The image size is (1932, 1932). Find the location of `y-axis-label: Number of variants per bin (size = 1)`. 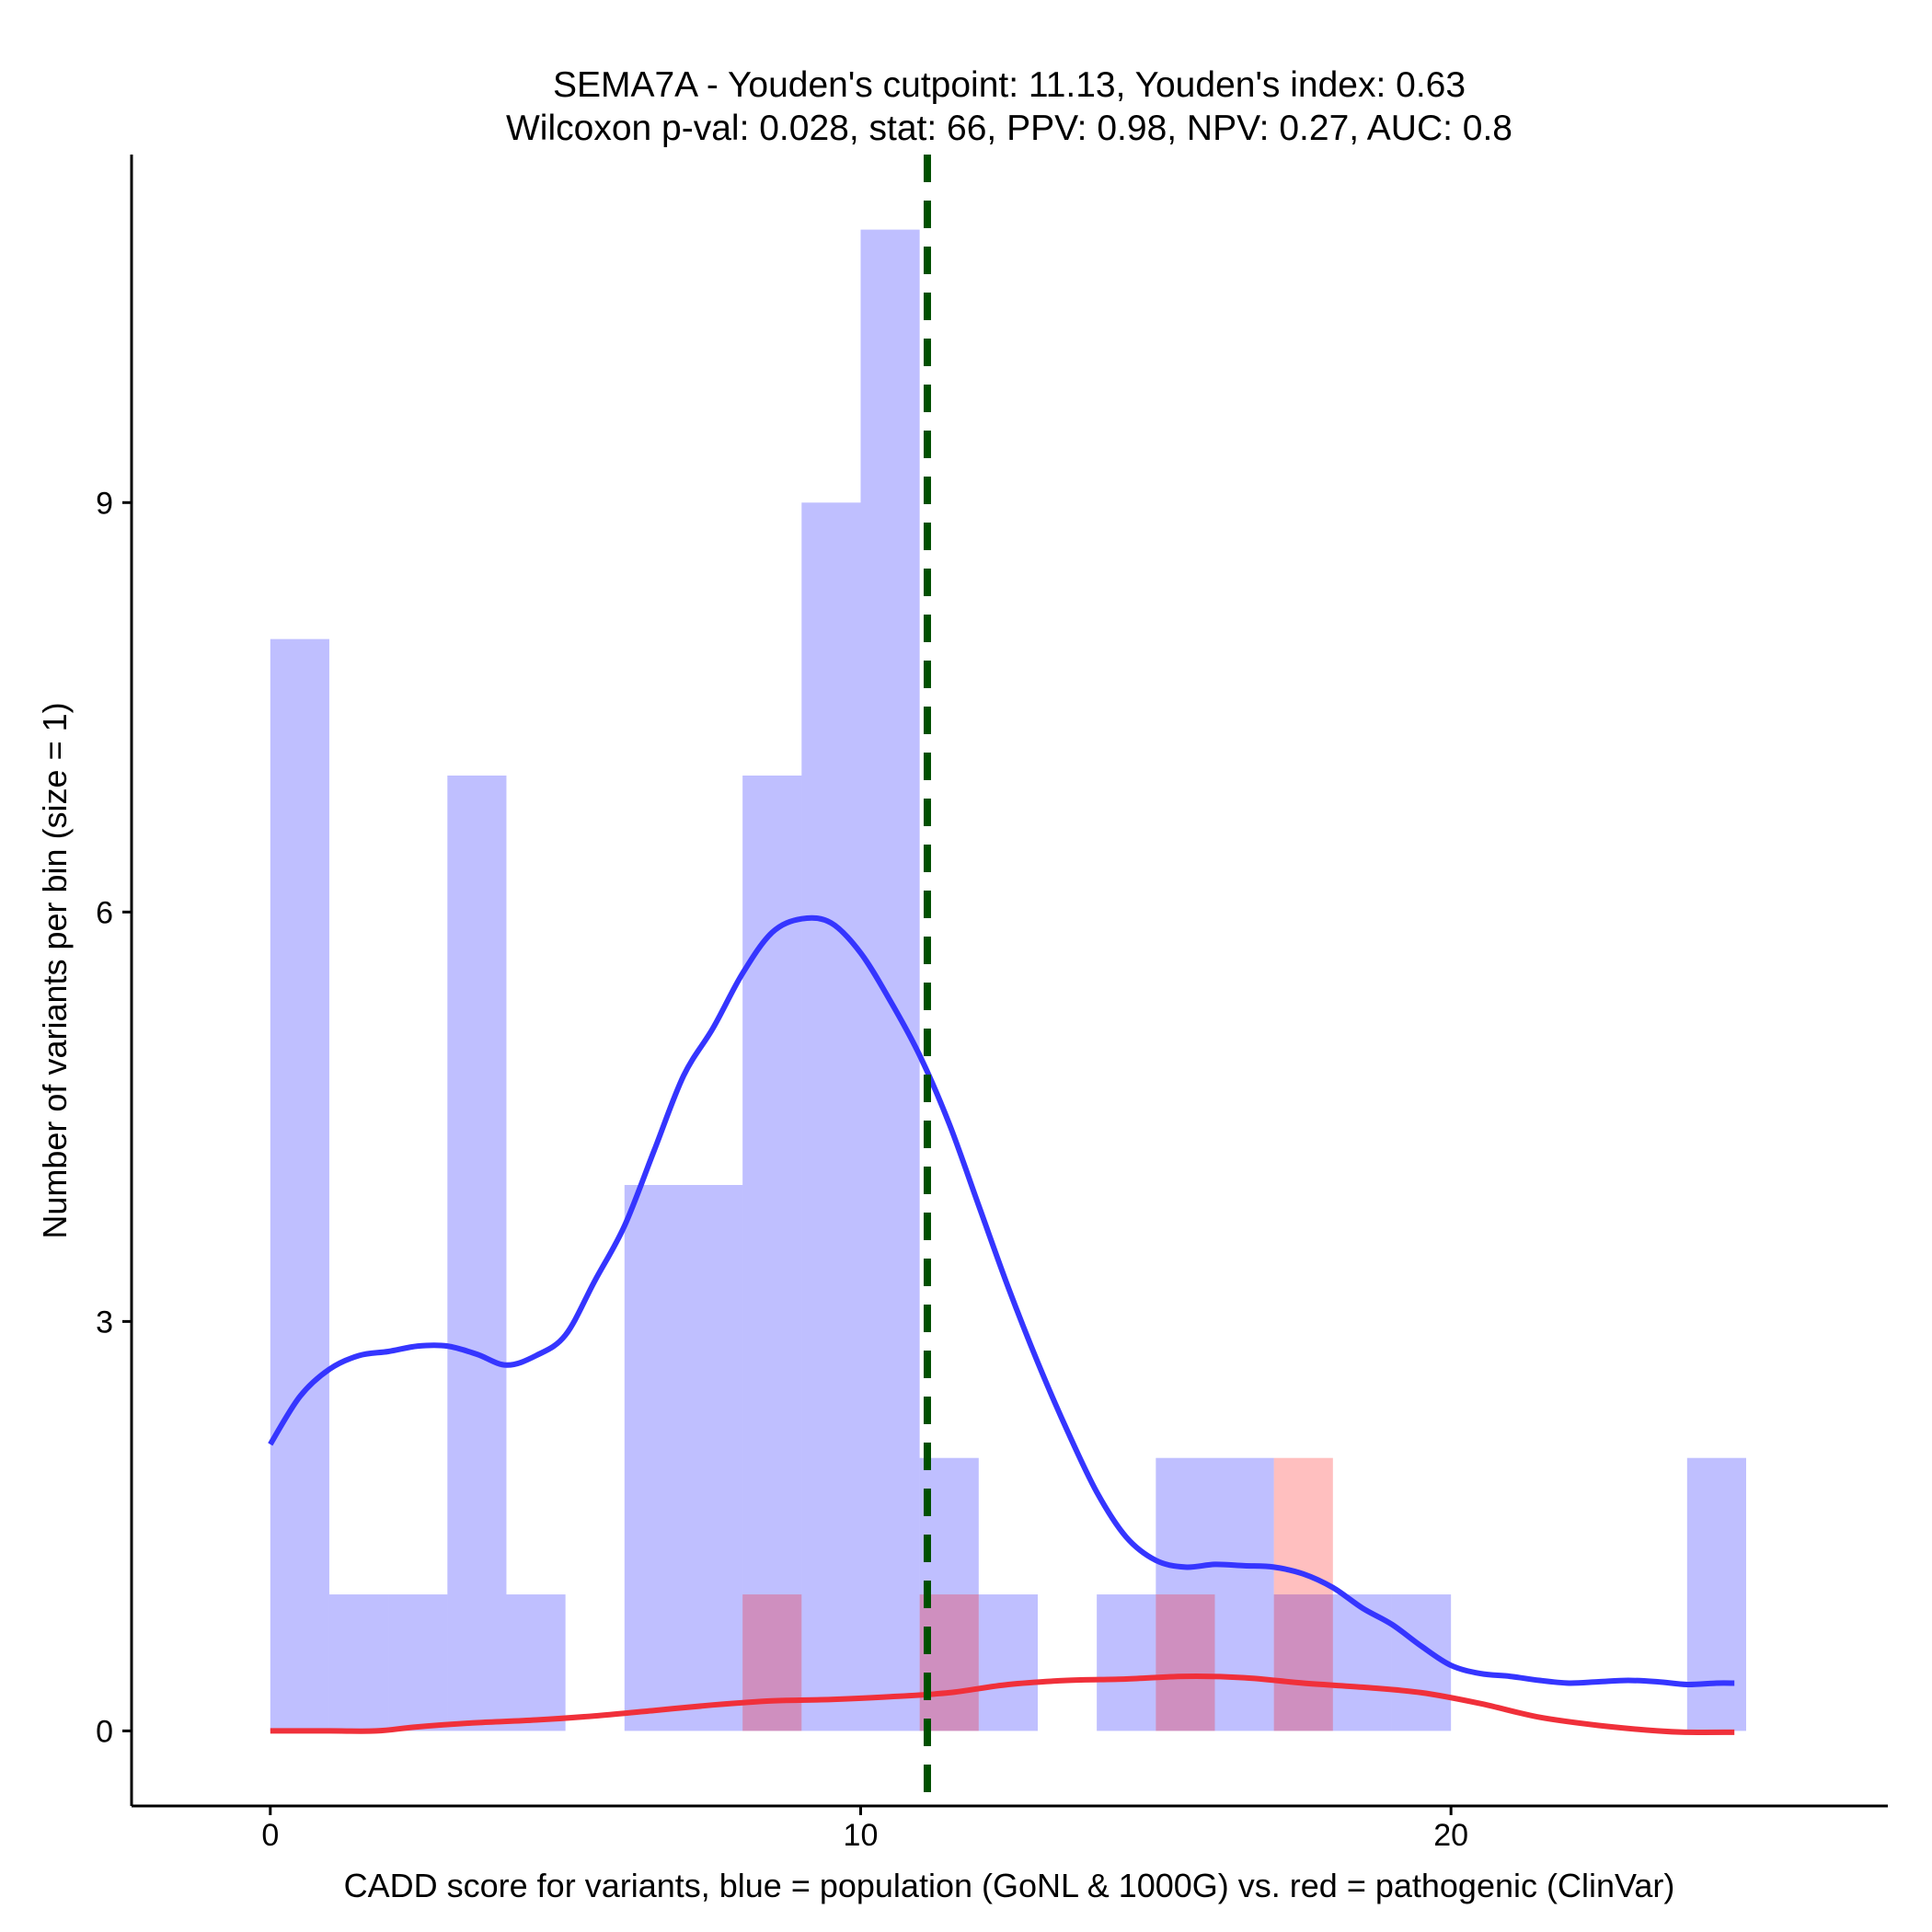

y-axis-label: Number of variants per bin (size = 1) is located at coordinates (55, 970).